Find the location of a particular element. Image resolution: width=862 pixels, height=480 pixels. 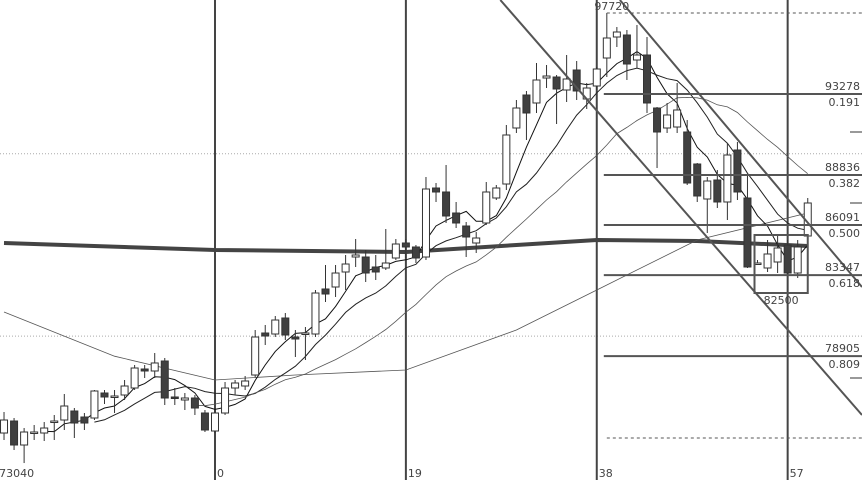

long-moving-average-line is located at coordinates (405, 246).